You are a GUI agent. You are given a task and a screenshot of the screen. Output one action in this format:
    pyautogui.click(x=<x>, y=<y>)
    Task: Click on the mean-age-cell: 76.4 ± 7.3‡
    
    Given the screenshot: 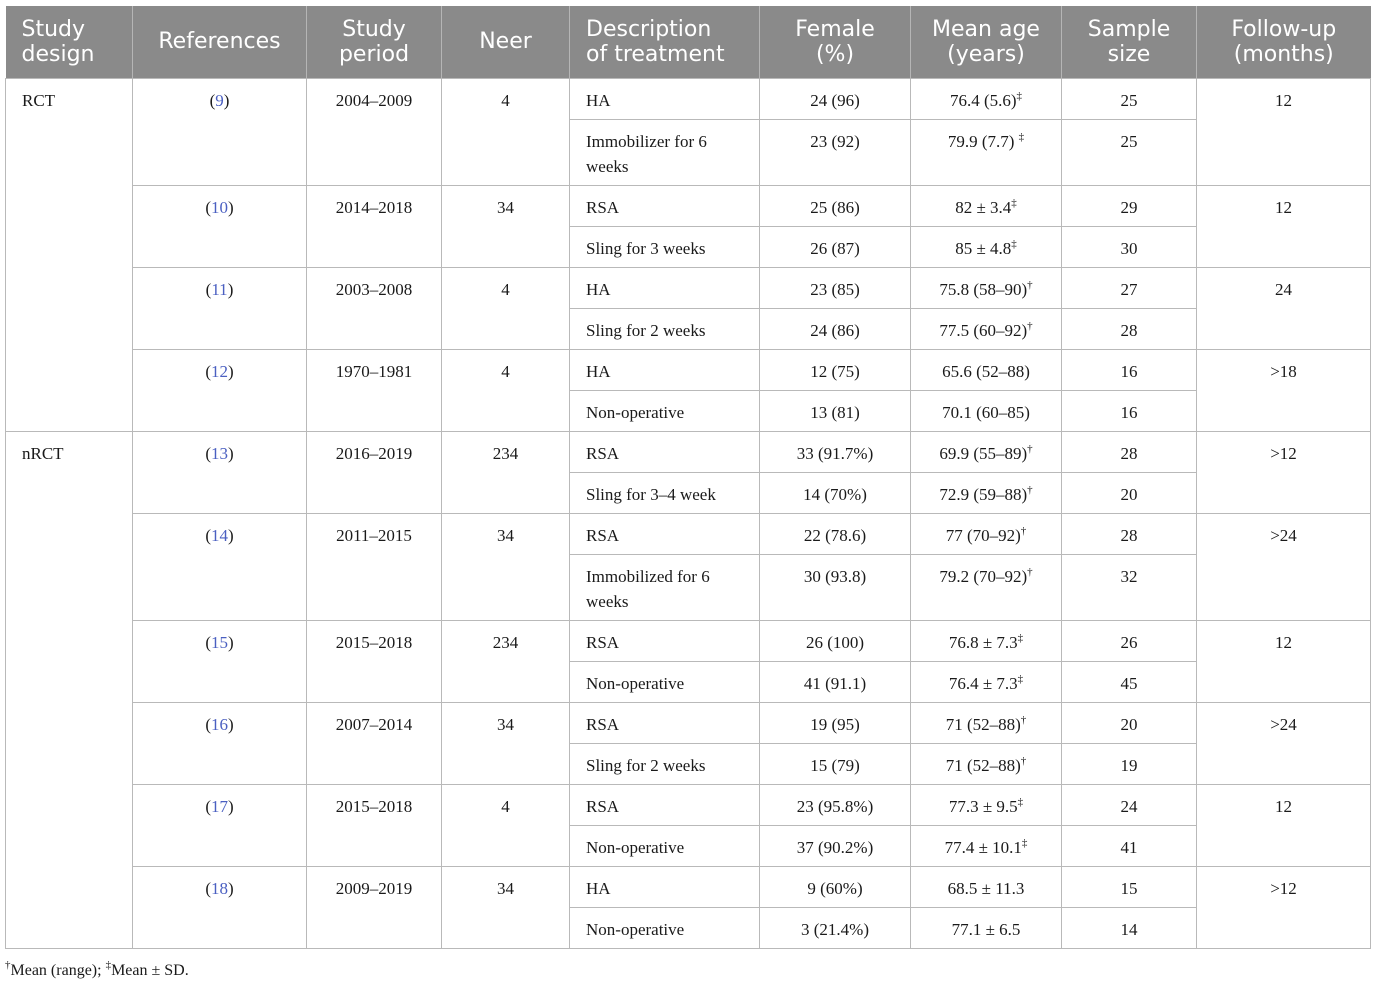 What is the action you would take?
    pyautogui.click(x=986, y=681)
    